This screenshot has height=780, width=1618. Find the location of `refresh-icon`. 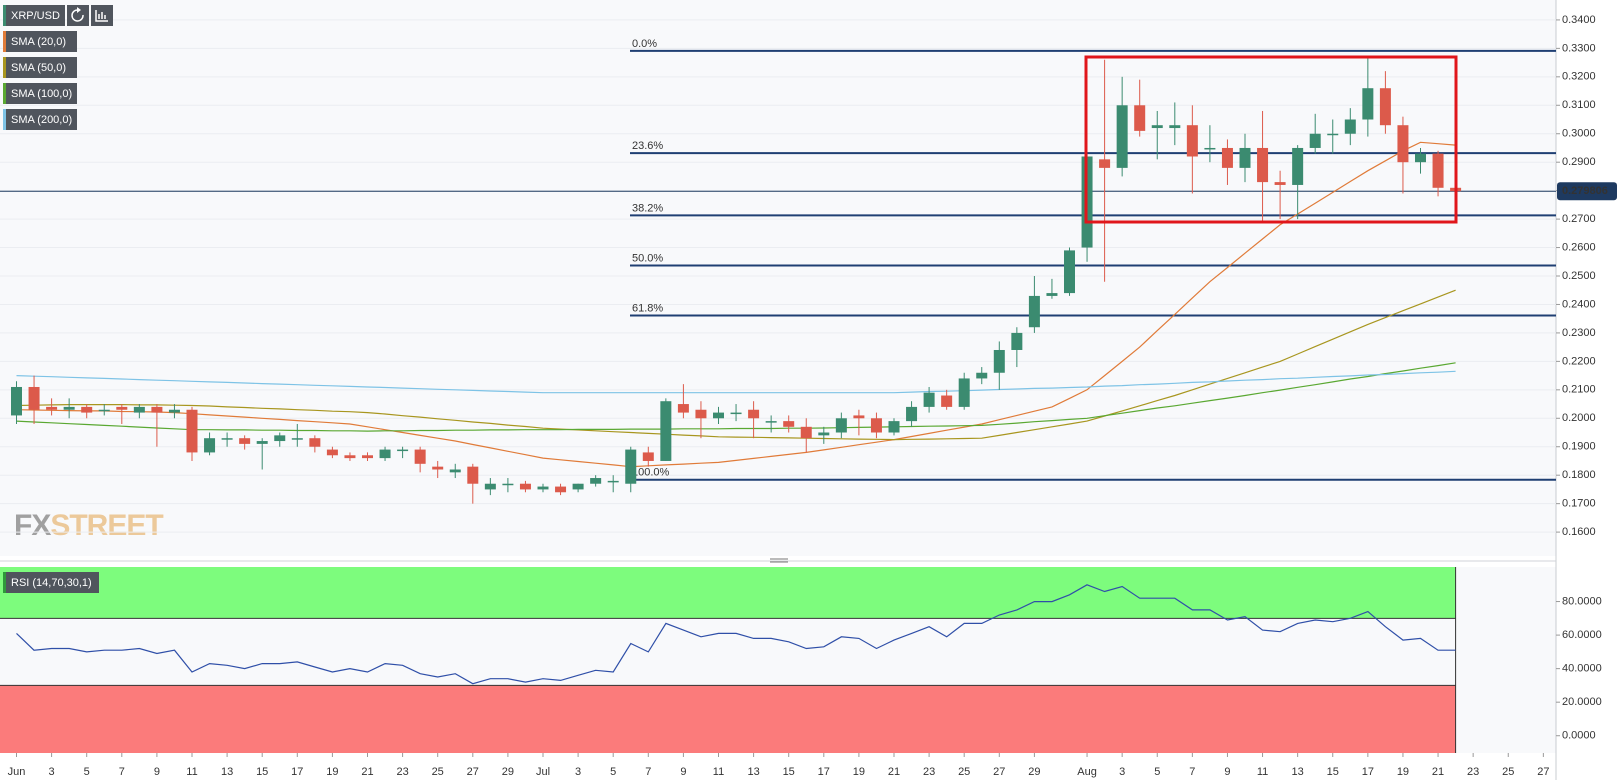

refresh-icon is located at coordinates (77, 15).